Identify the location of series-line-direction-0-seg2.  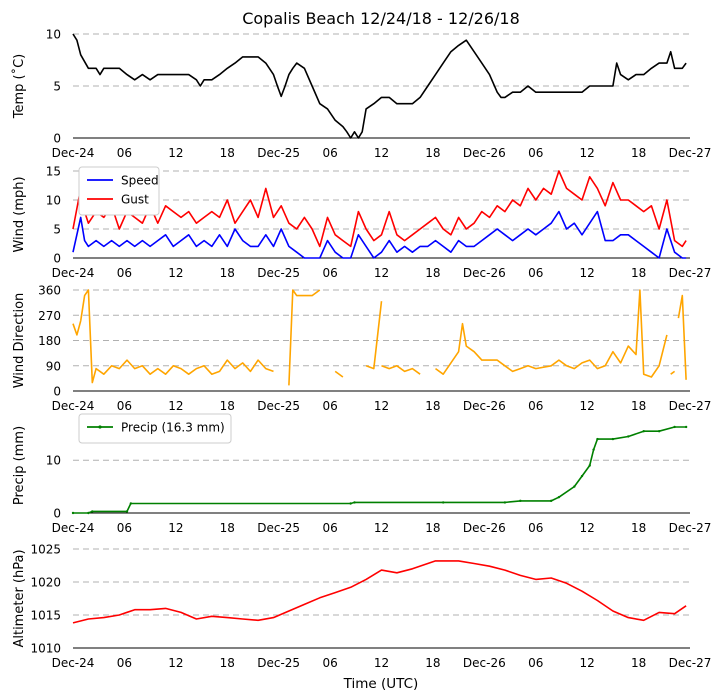
(304, 337).